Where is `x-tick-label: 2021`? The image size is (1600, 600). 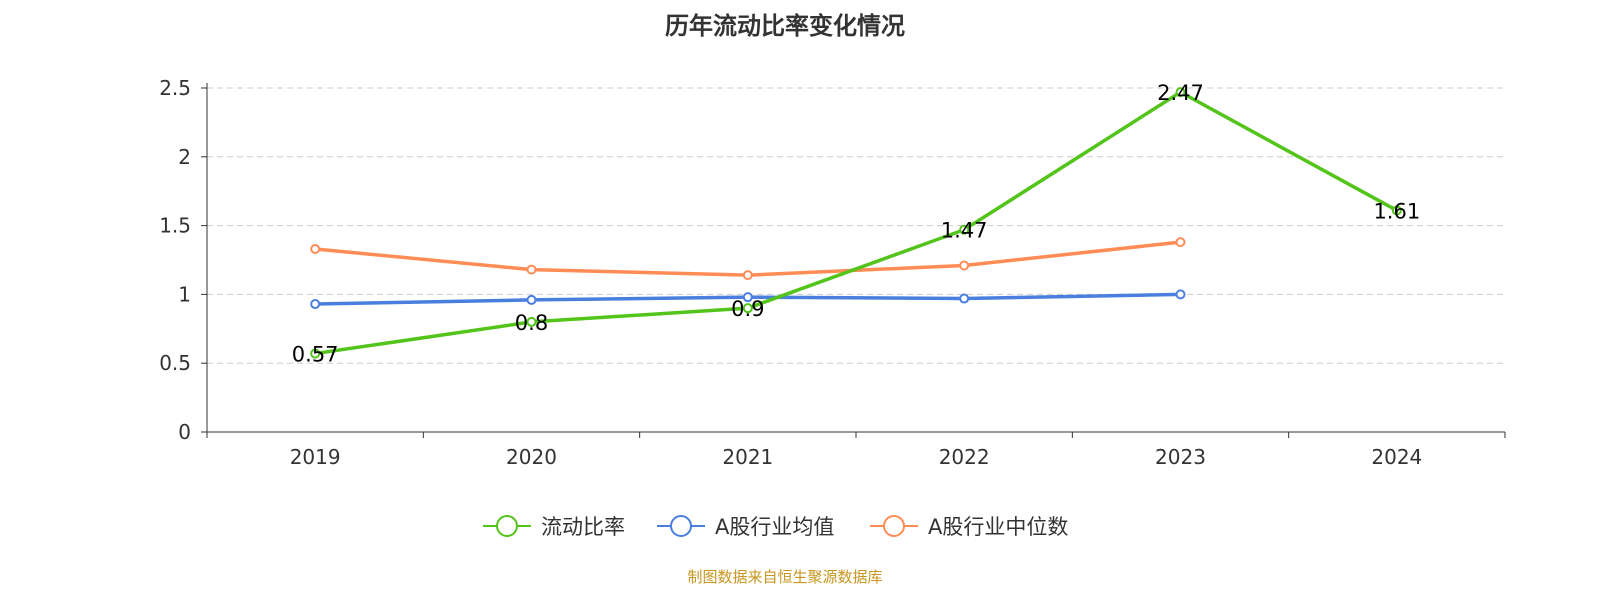 x-tick-label: 2021 is located at coordinates (747, 457).